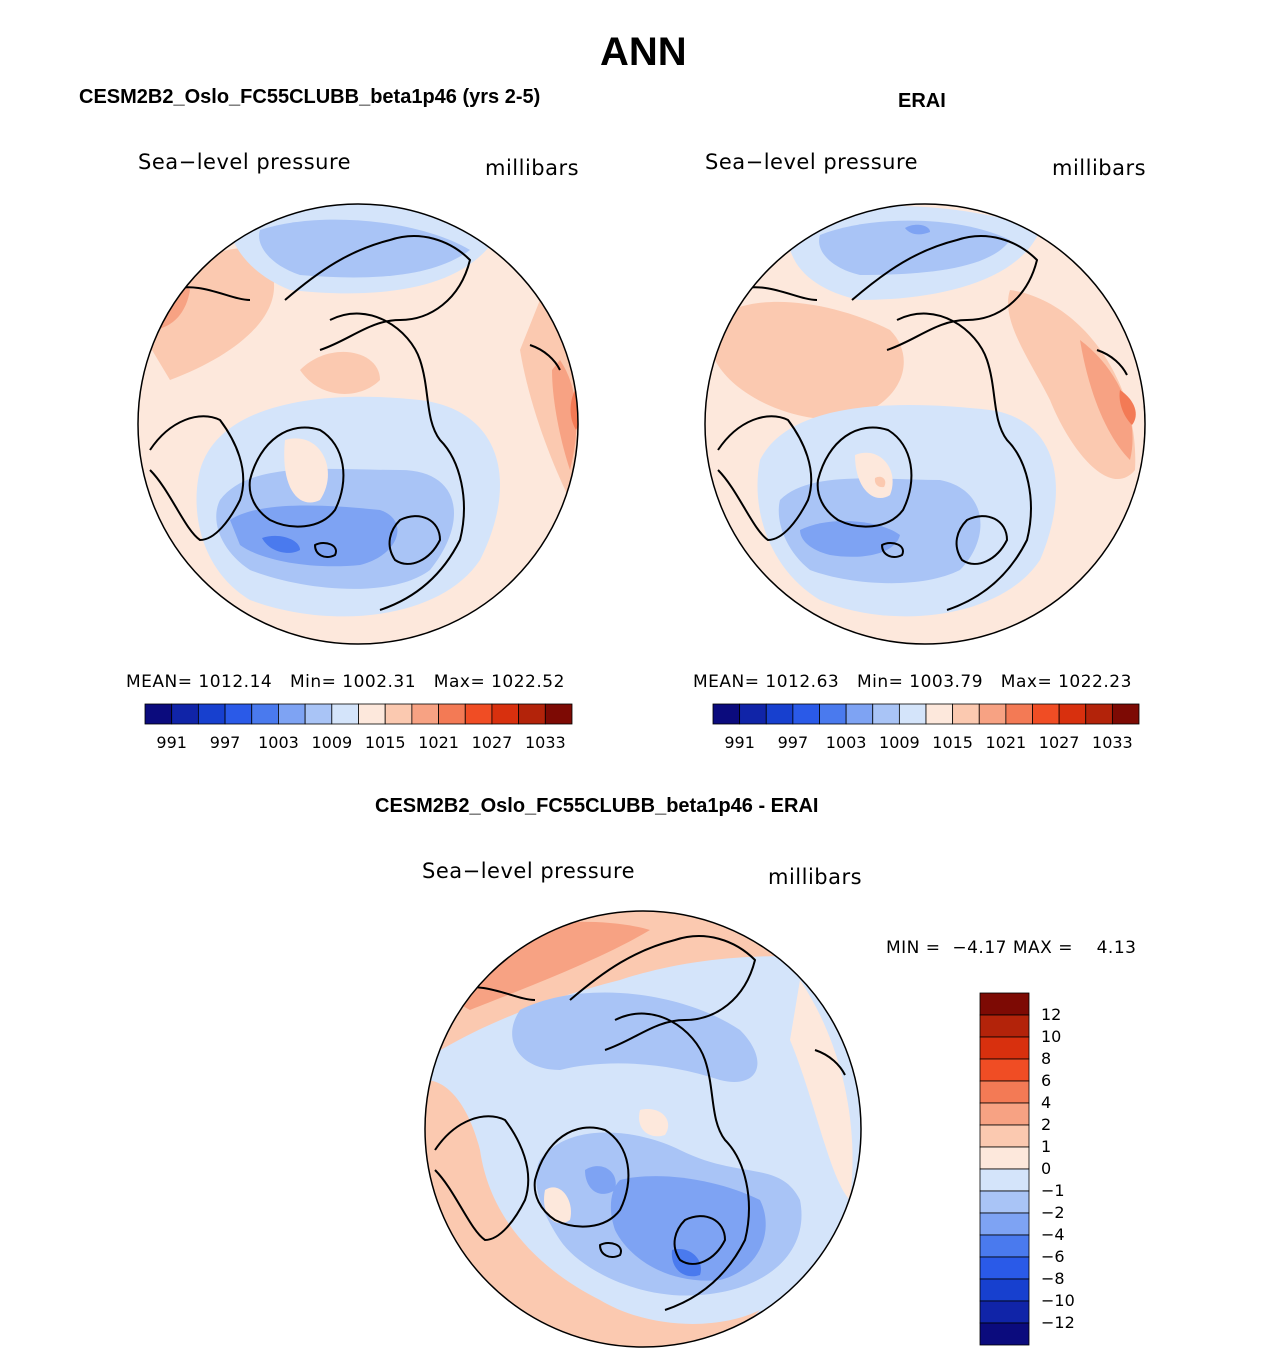 Image resolution: width=1285 pixels, height=1357 pixels. I want to click on panel3-field-pos-arctic, so click(654, 1123).